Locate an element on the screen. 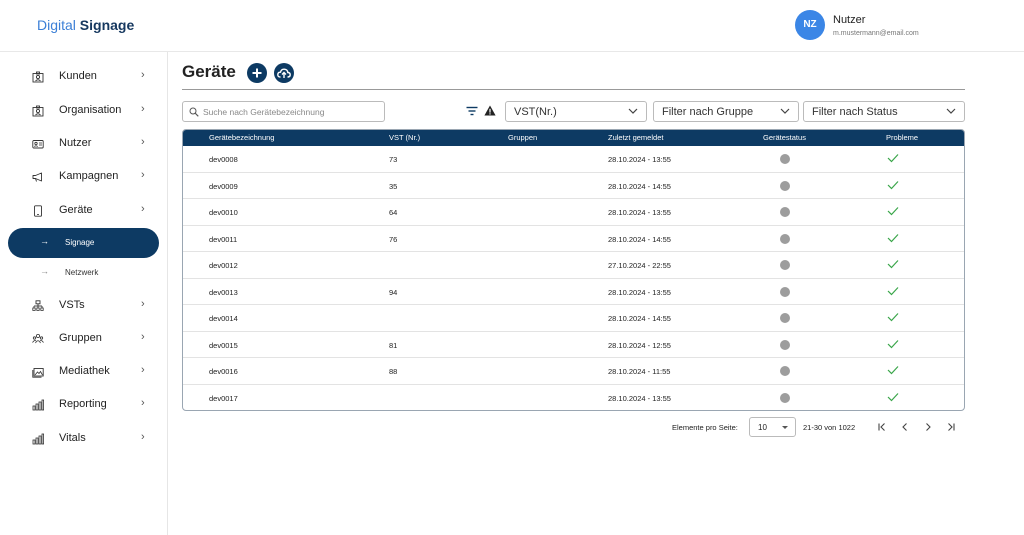 Image resolution: width=1024 pixels, height=535 pixels. page-size-select: 10 is located at coordinates (772, 427).